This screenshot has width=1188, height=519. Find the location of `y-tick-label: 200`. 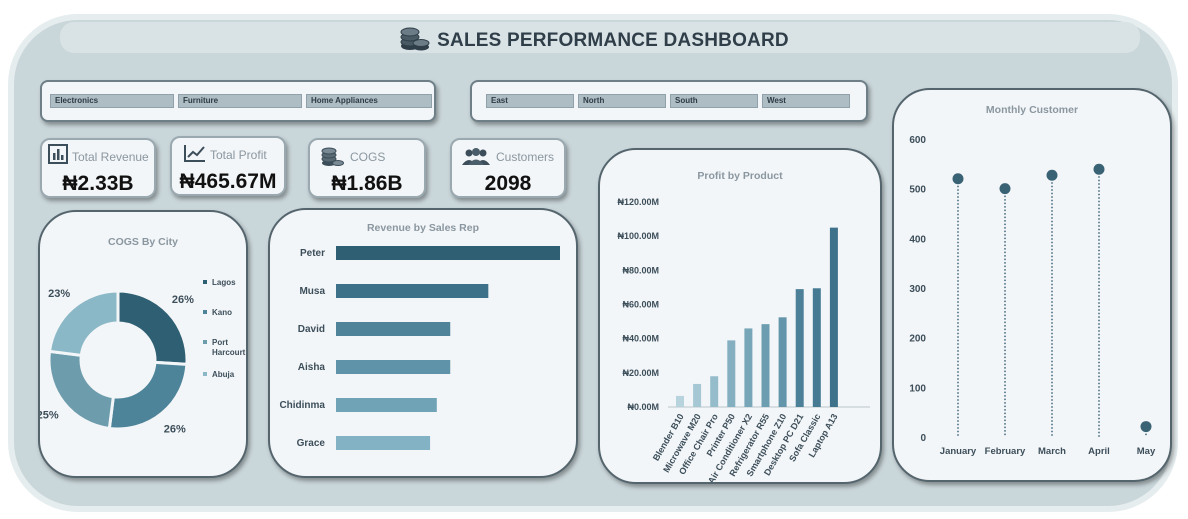

y-tick-label: 200 is located at coordinates (917, 339).